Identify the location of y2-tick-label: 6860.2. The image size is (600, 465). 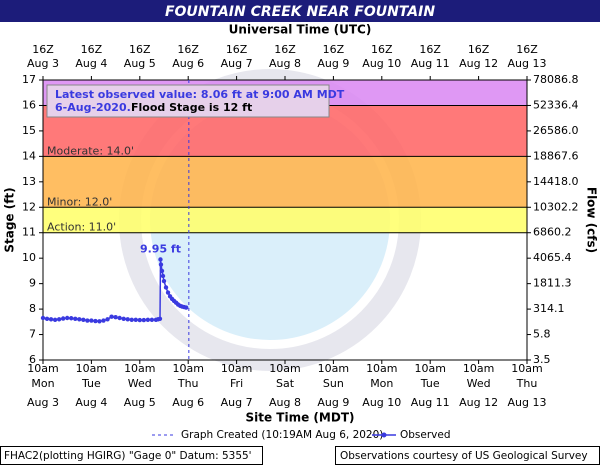
(552, 232).